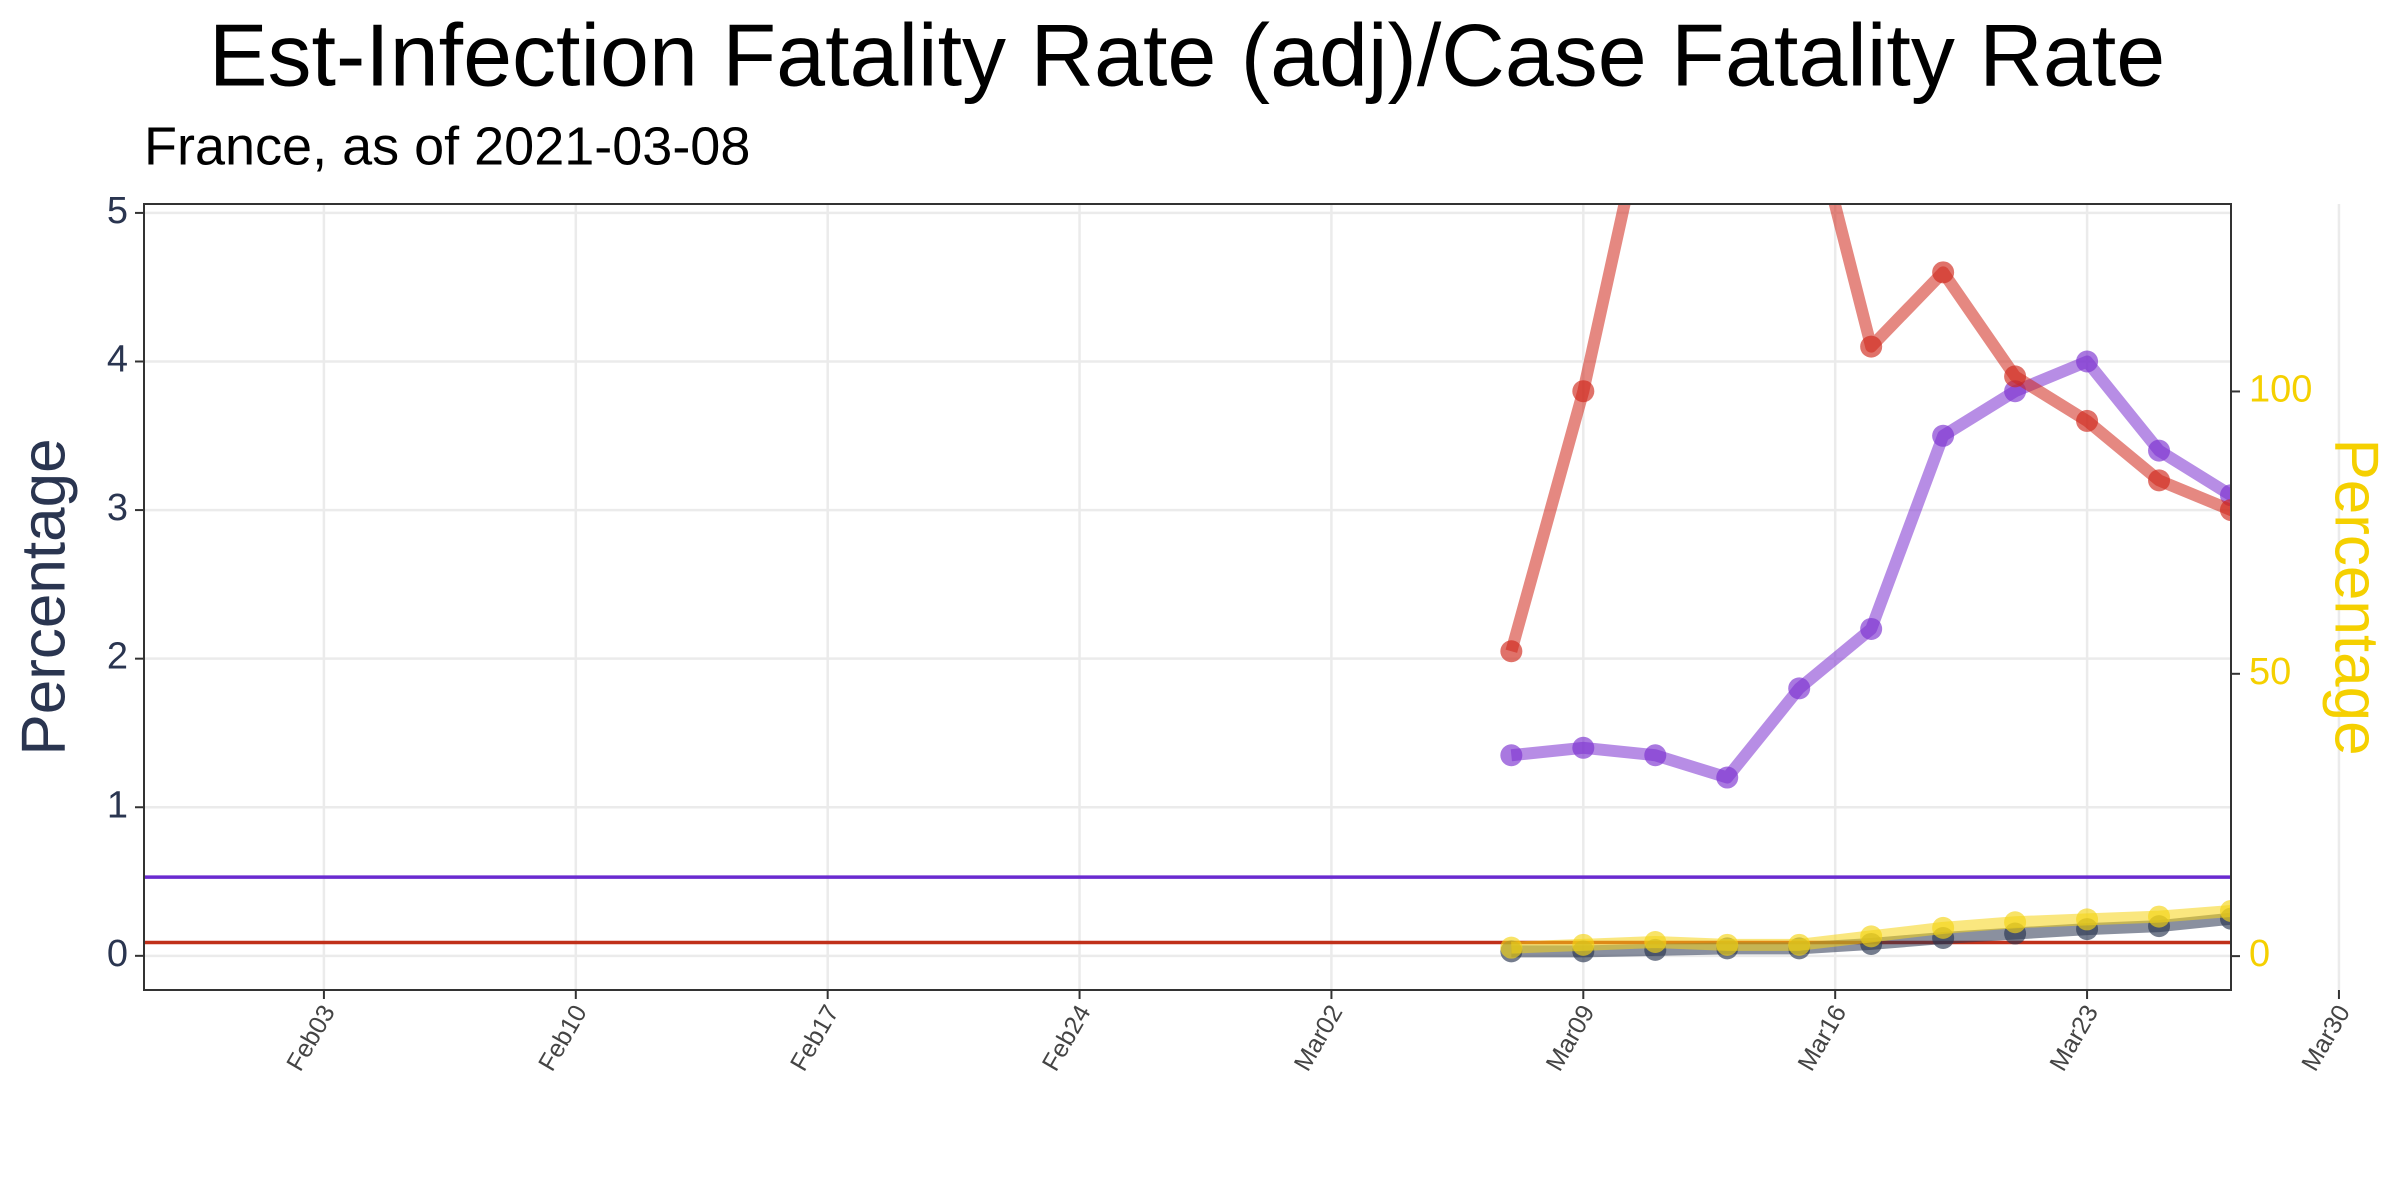 The height and width of the screenshot is (1200, 2400). Describe the element at coordinates (117, 954) in the screenshot. I see `y-tick-label: 0` at that location.